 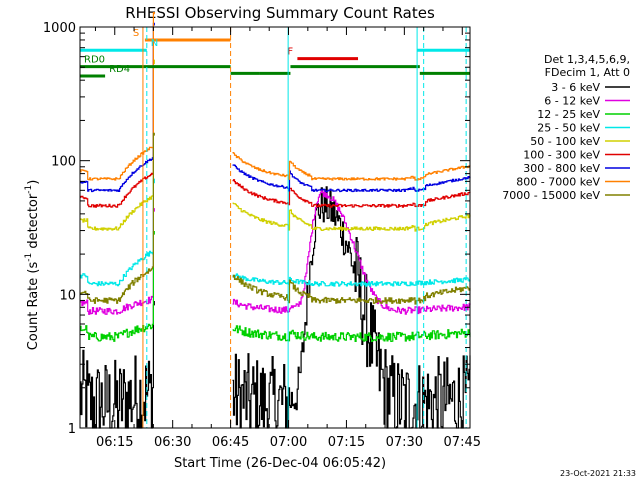 What do you see at coordinates (94, 60) in the screenshot?
I see `rd0-label: RD0` at bounding box center [94, 60].